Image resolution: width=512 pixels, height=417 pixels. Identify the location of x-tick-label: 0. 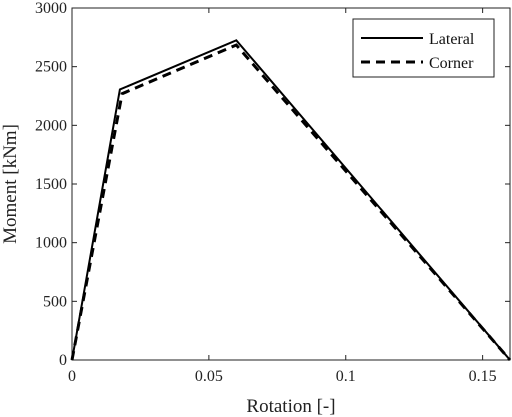
(72, 376).